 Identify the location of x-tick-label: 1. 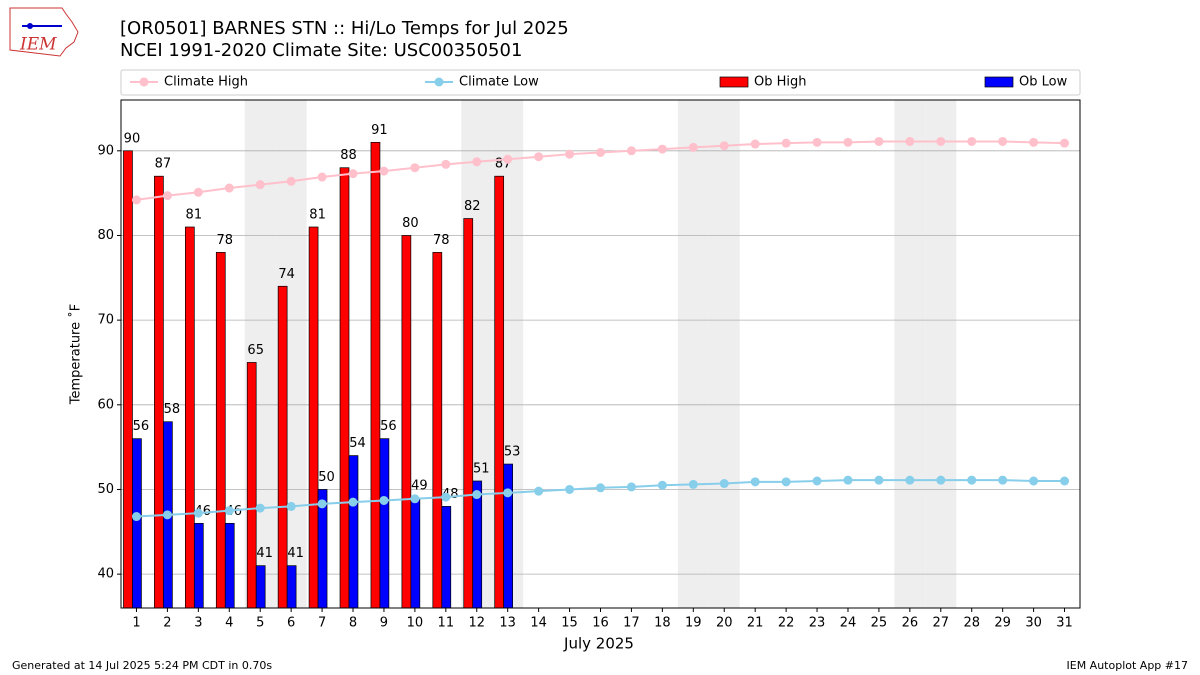
(136, 623).